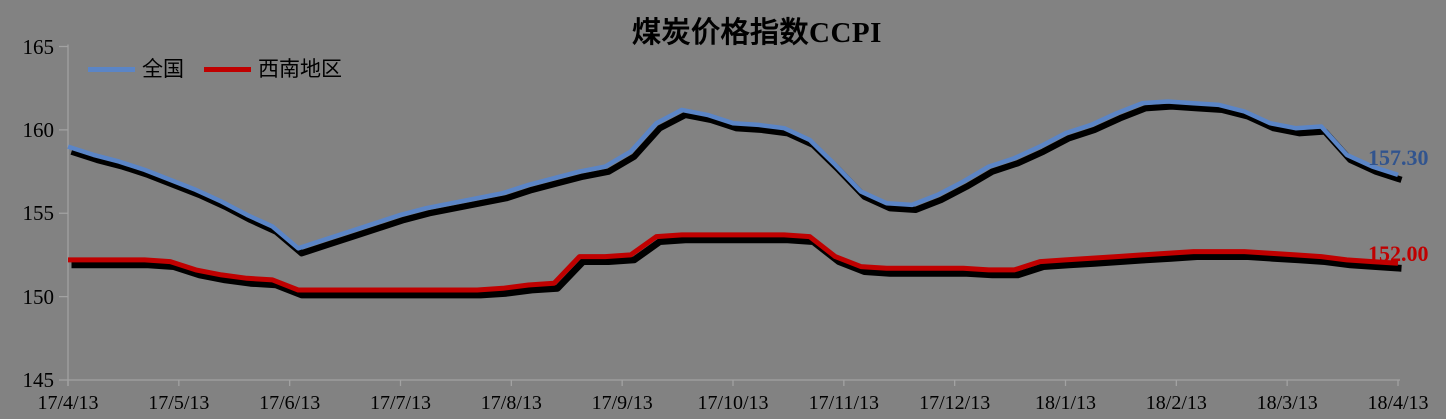 Image resolution: width=1446 pixels, height=419 pixels. I want to click on y-tick-label: 150, so click(38, 296).